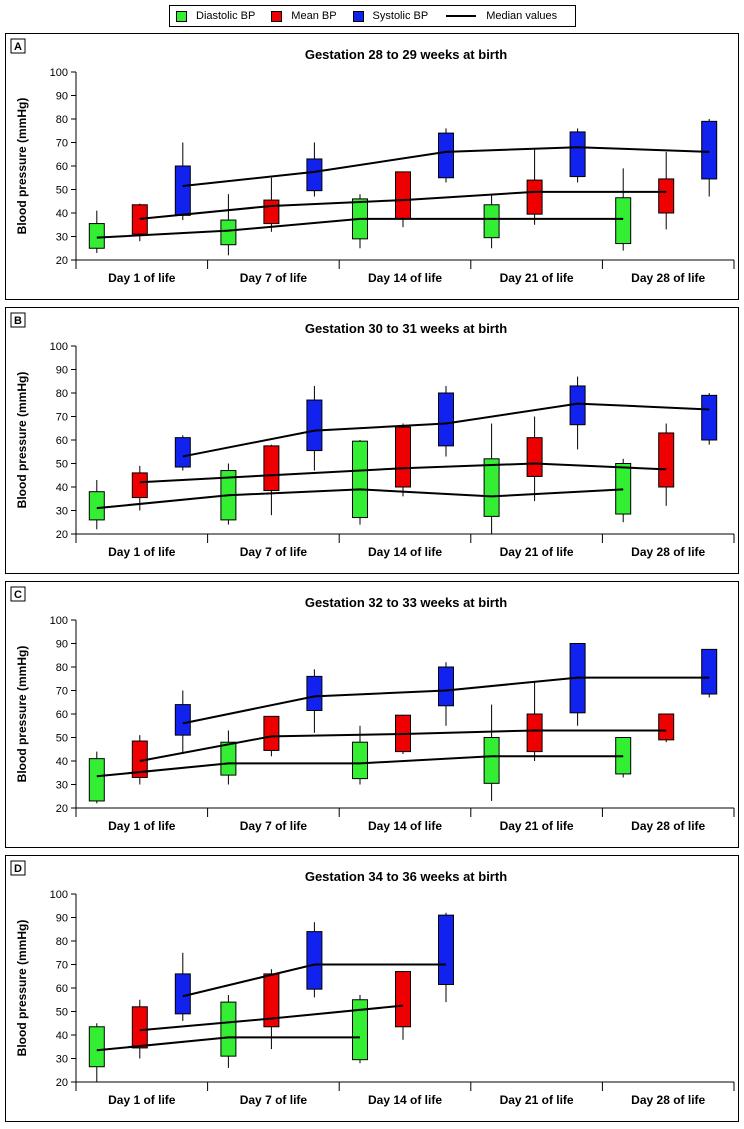  Describe the element at coordinates (181, 16) in the screenshot. I see `legend-swatch-diastolic` at that location.